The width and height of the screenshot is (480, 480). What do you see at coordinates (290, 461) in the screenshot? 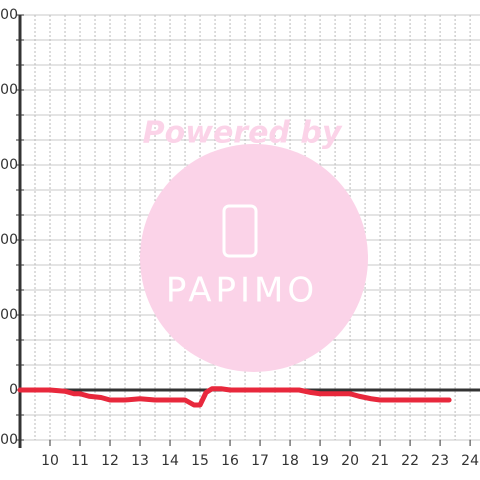
I see `x-tick-label: 18` at bounding box center [290, 461].